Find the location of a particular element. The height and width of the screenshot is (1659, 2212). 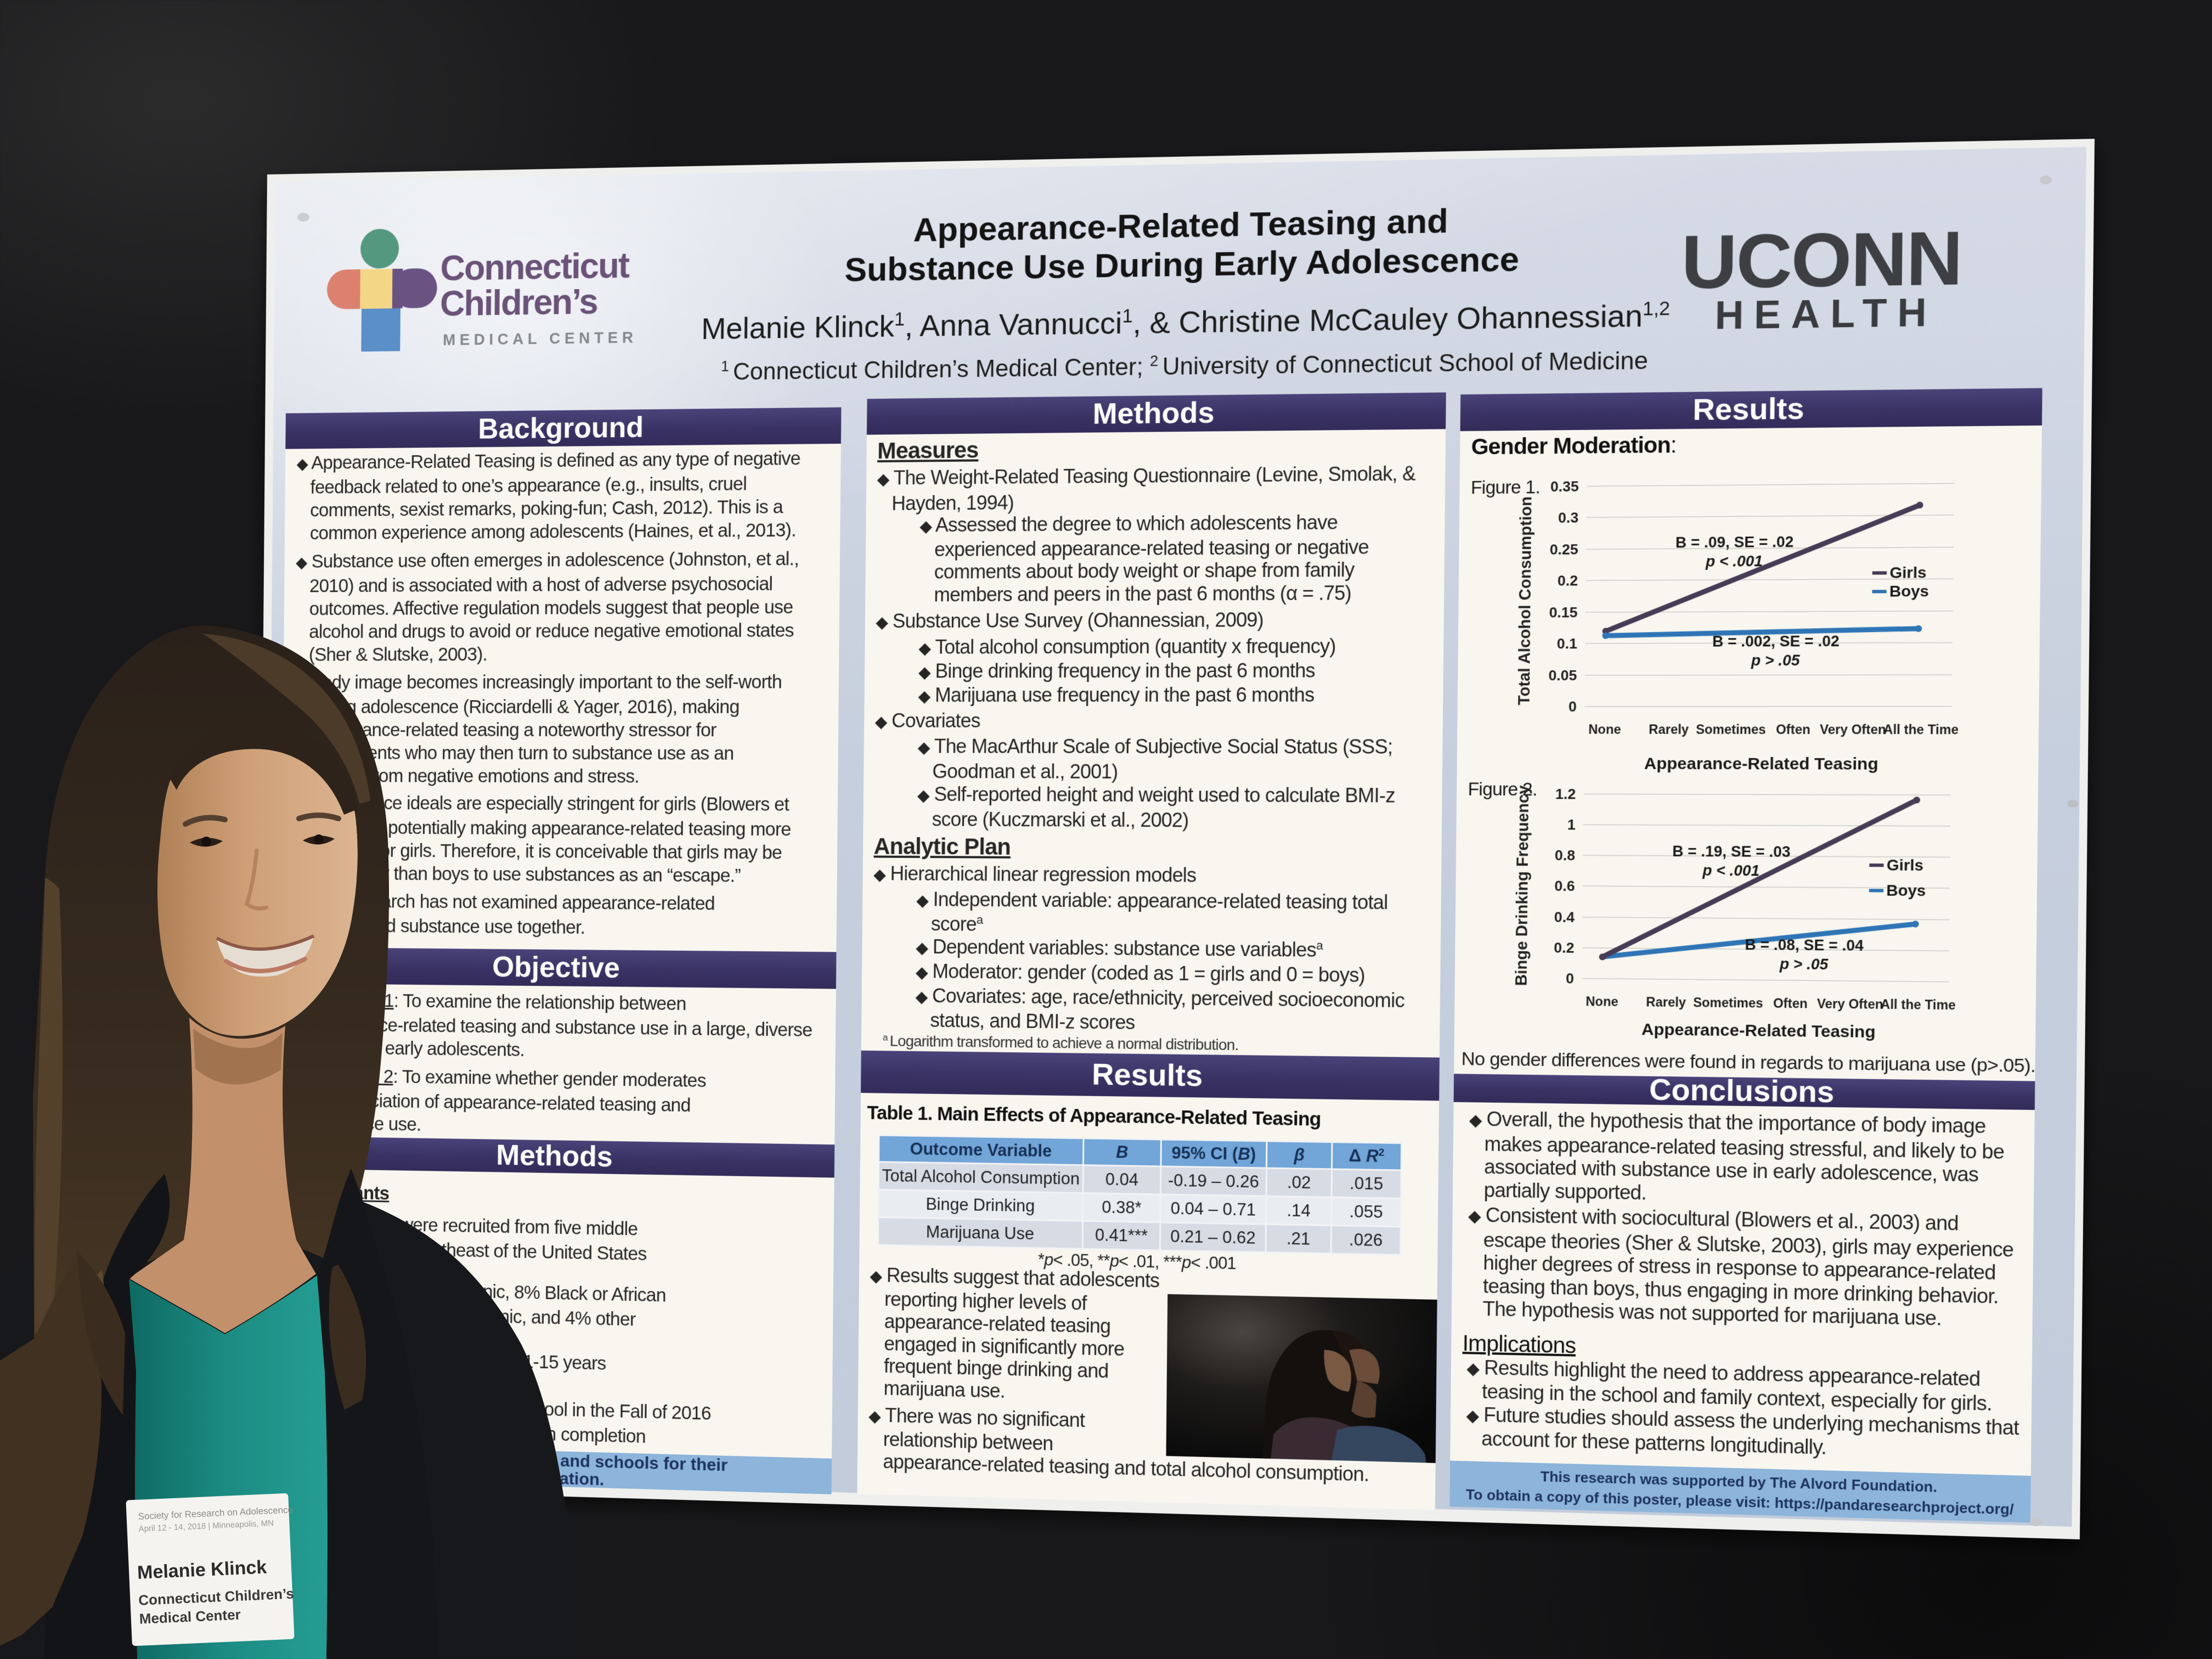

svg-text: 0.3 is located at coordinates (1568, 518).